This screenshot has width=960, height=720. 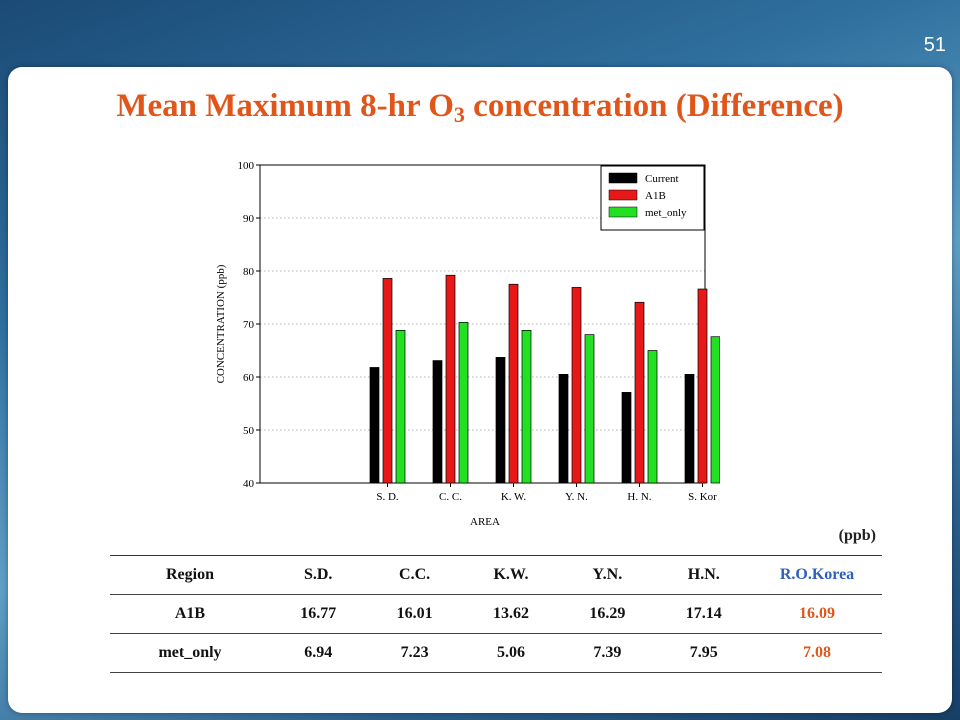 What do you see at coordinates (190, 575) in the screenshot?
I see `header-region: Region` at bounding box center [190, 575].